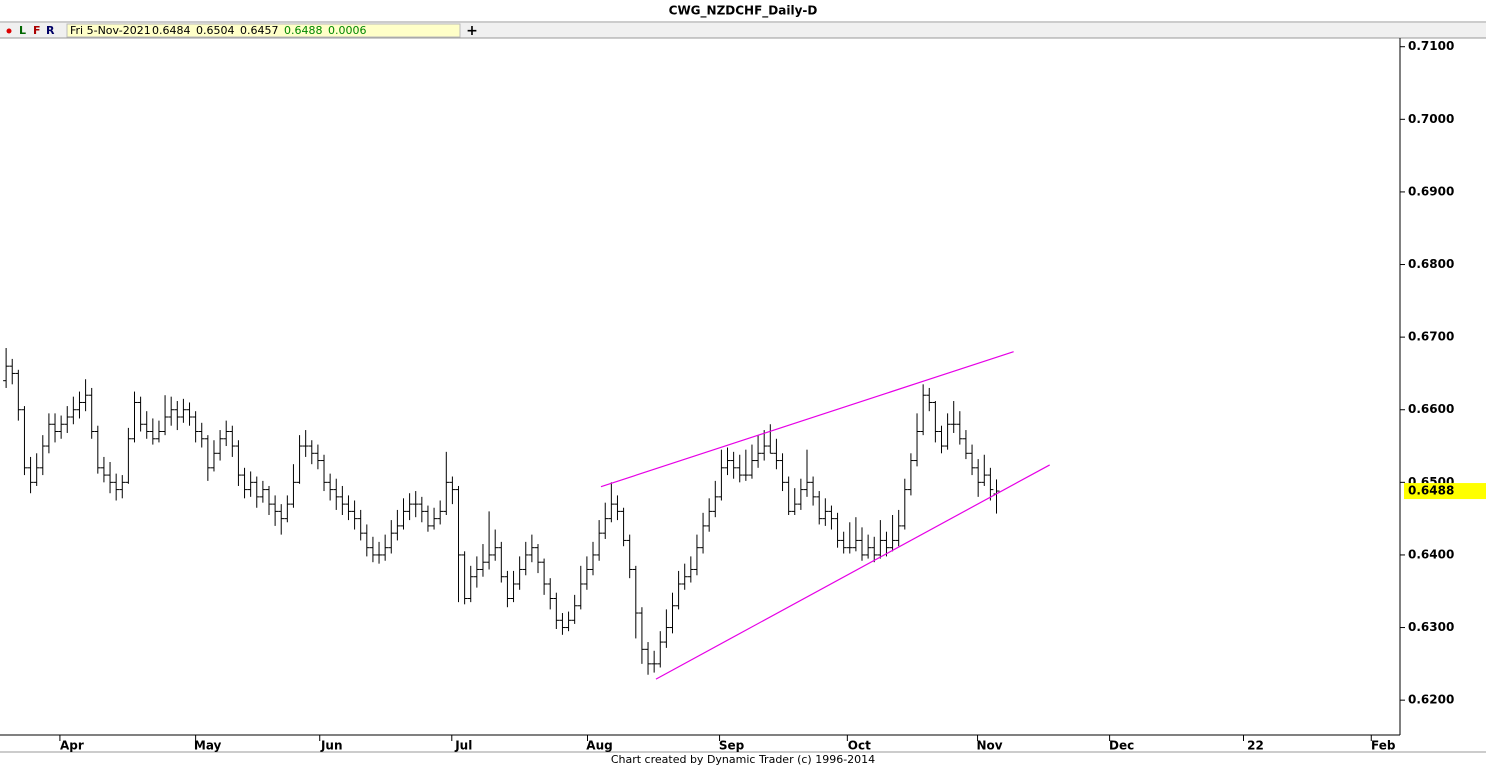 The height and width of the screenshot is (772, 1486). What do you see at coordinates (37, 30) in the screenshot?
I see `toolbar-button: F` at bounding box center [37, 30].